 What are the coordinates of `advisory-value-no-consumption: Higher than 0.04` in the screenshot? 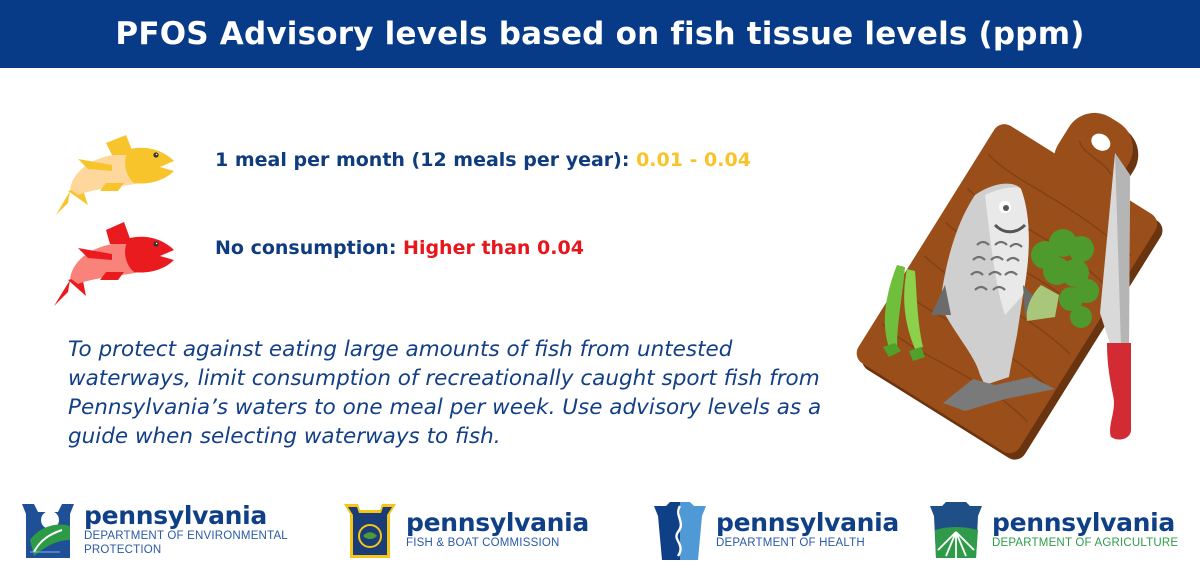 It's located at (493, 248).